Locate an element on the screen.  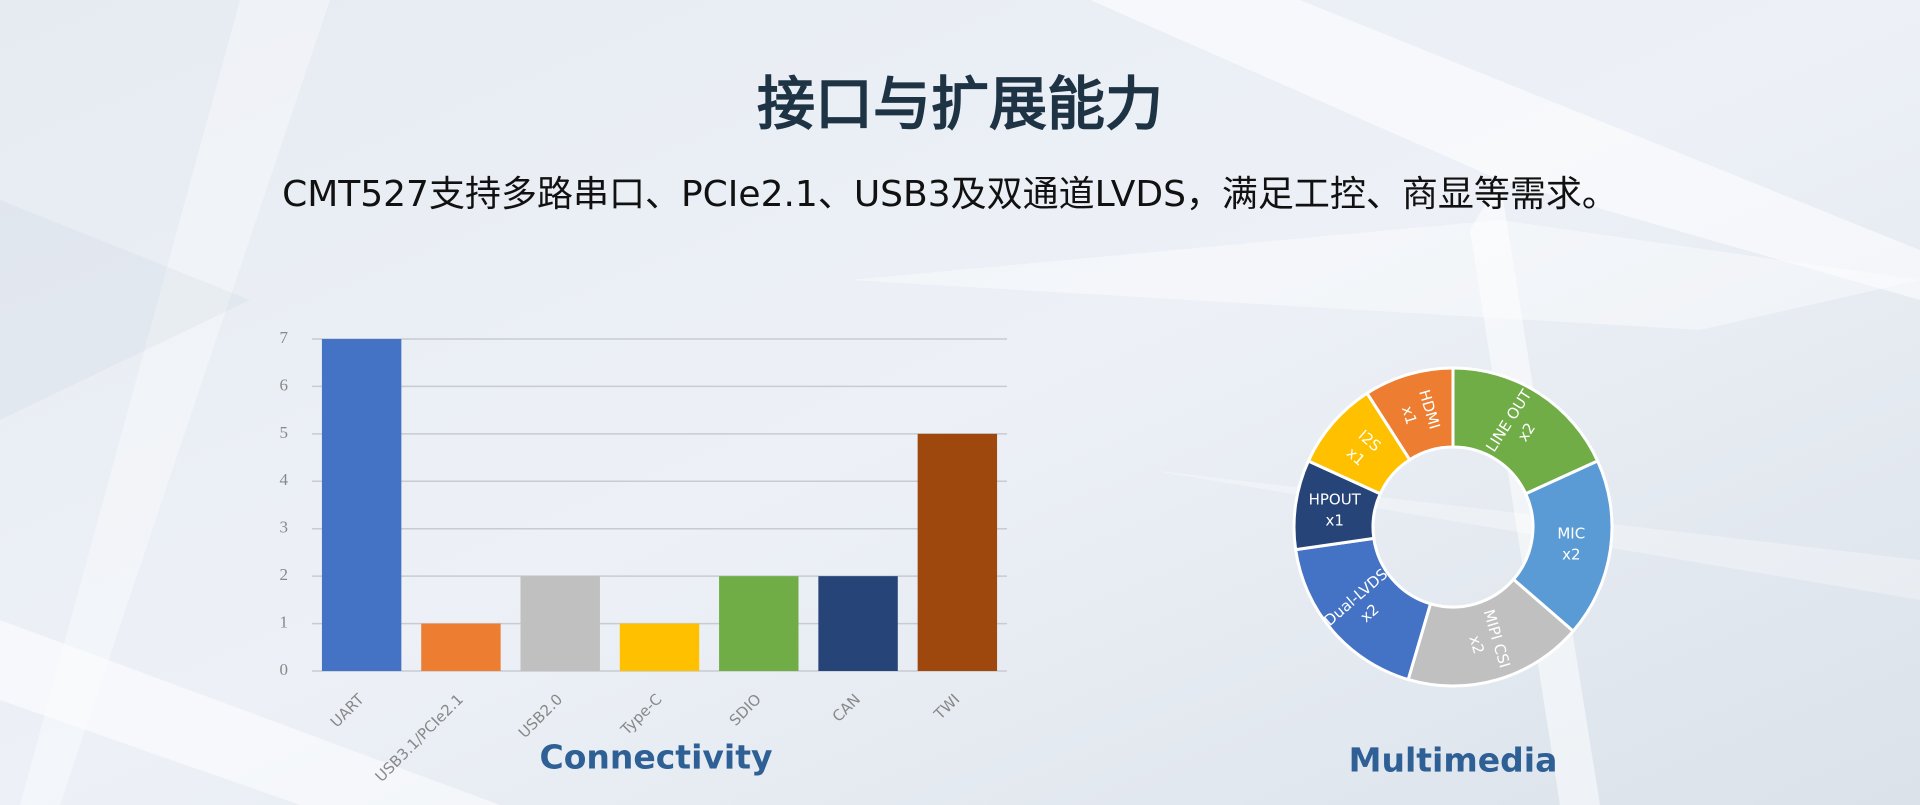
y-tick-label: 4 is located at coordinates (284, 479).